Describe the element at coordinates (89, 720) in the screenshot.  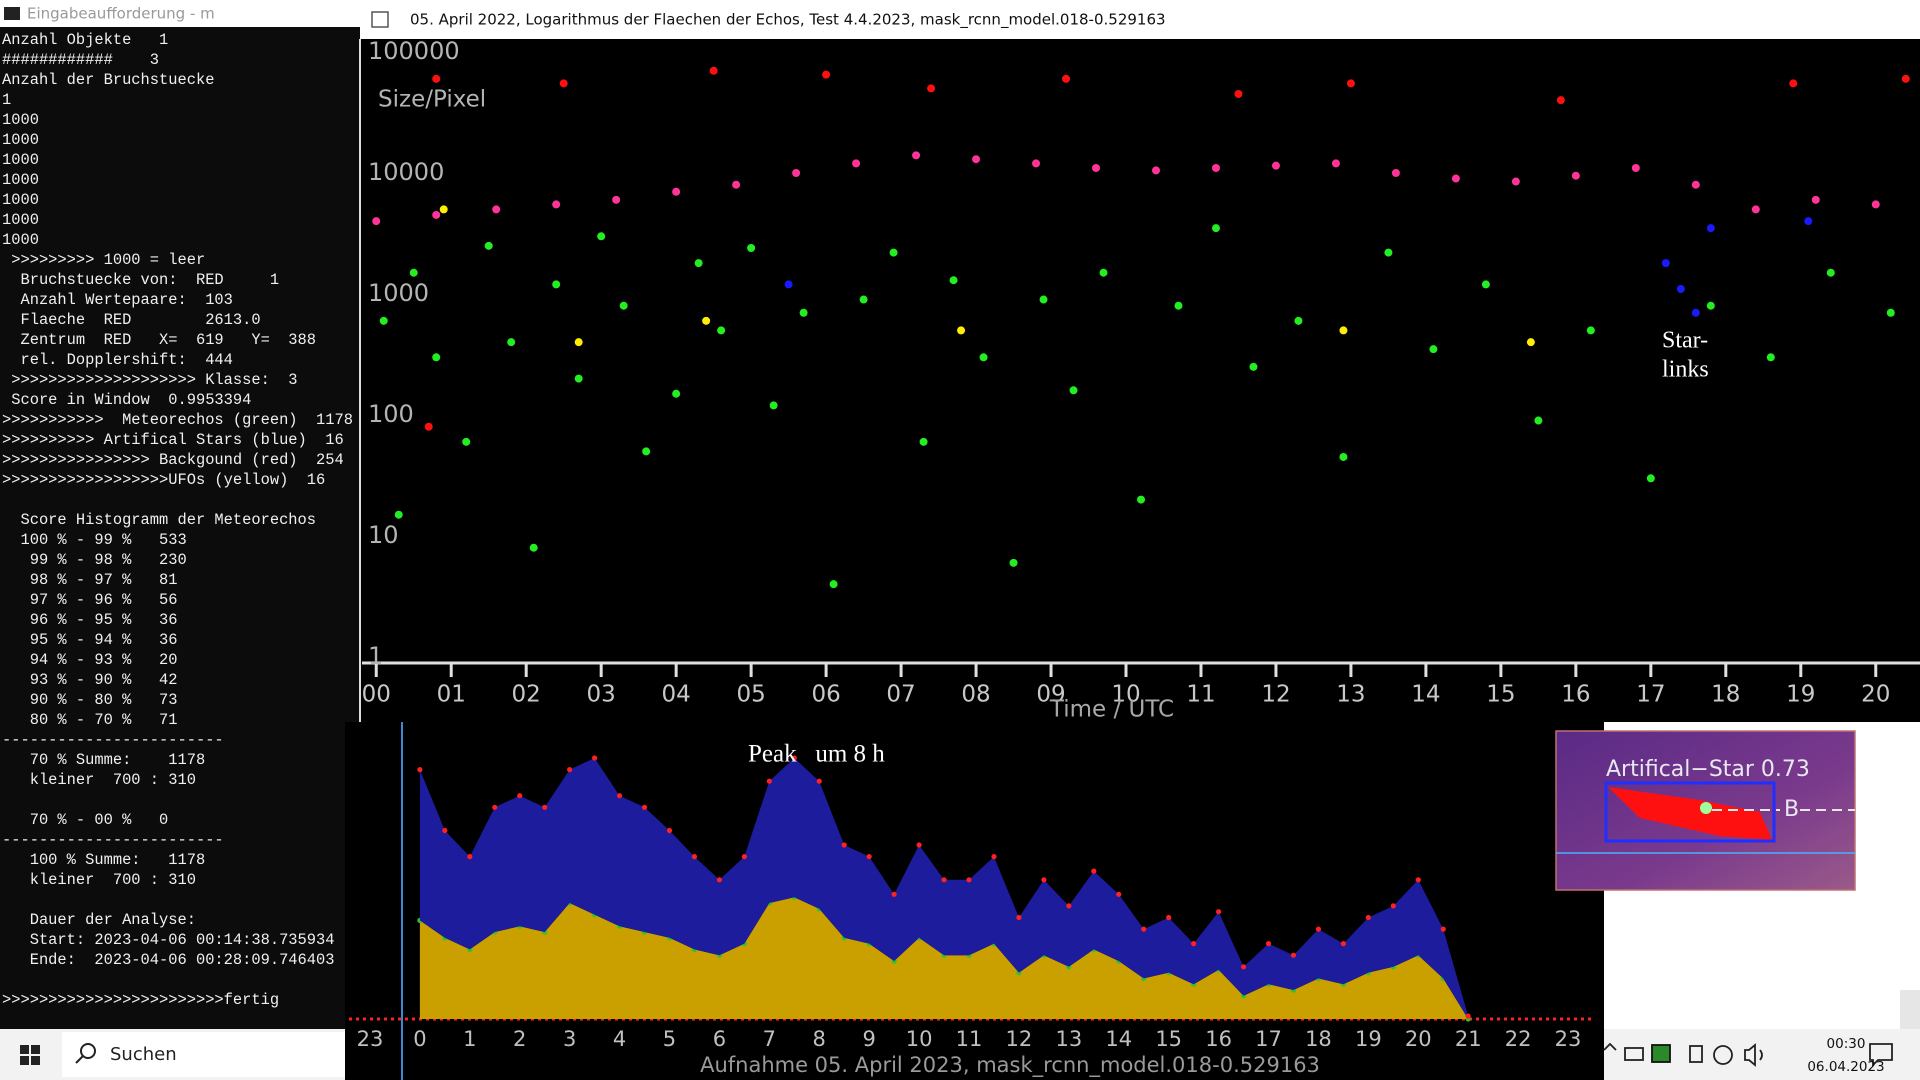
I see `console-line: 80 % - 70 % 71` at that location.